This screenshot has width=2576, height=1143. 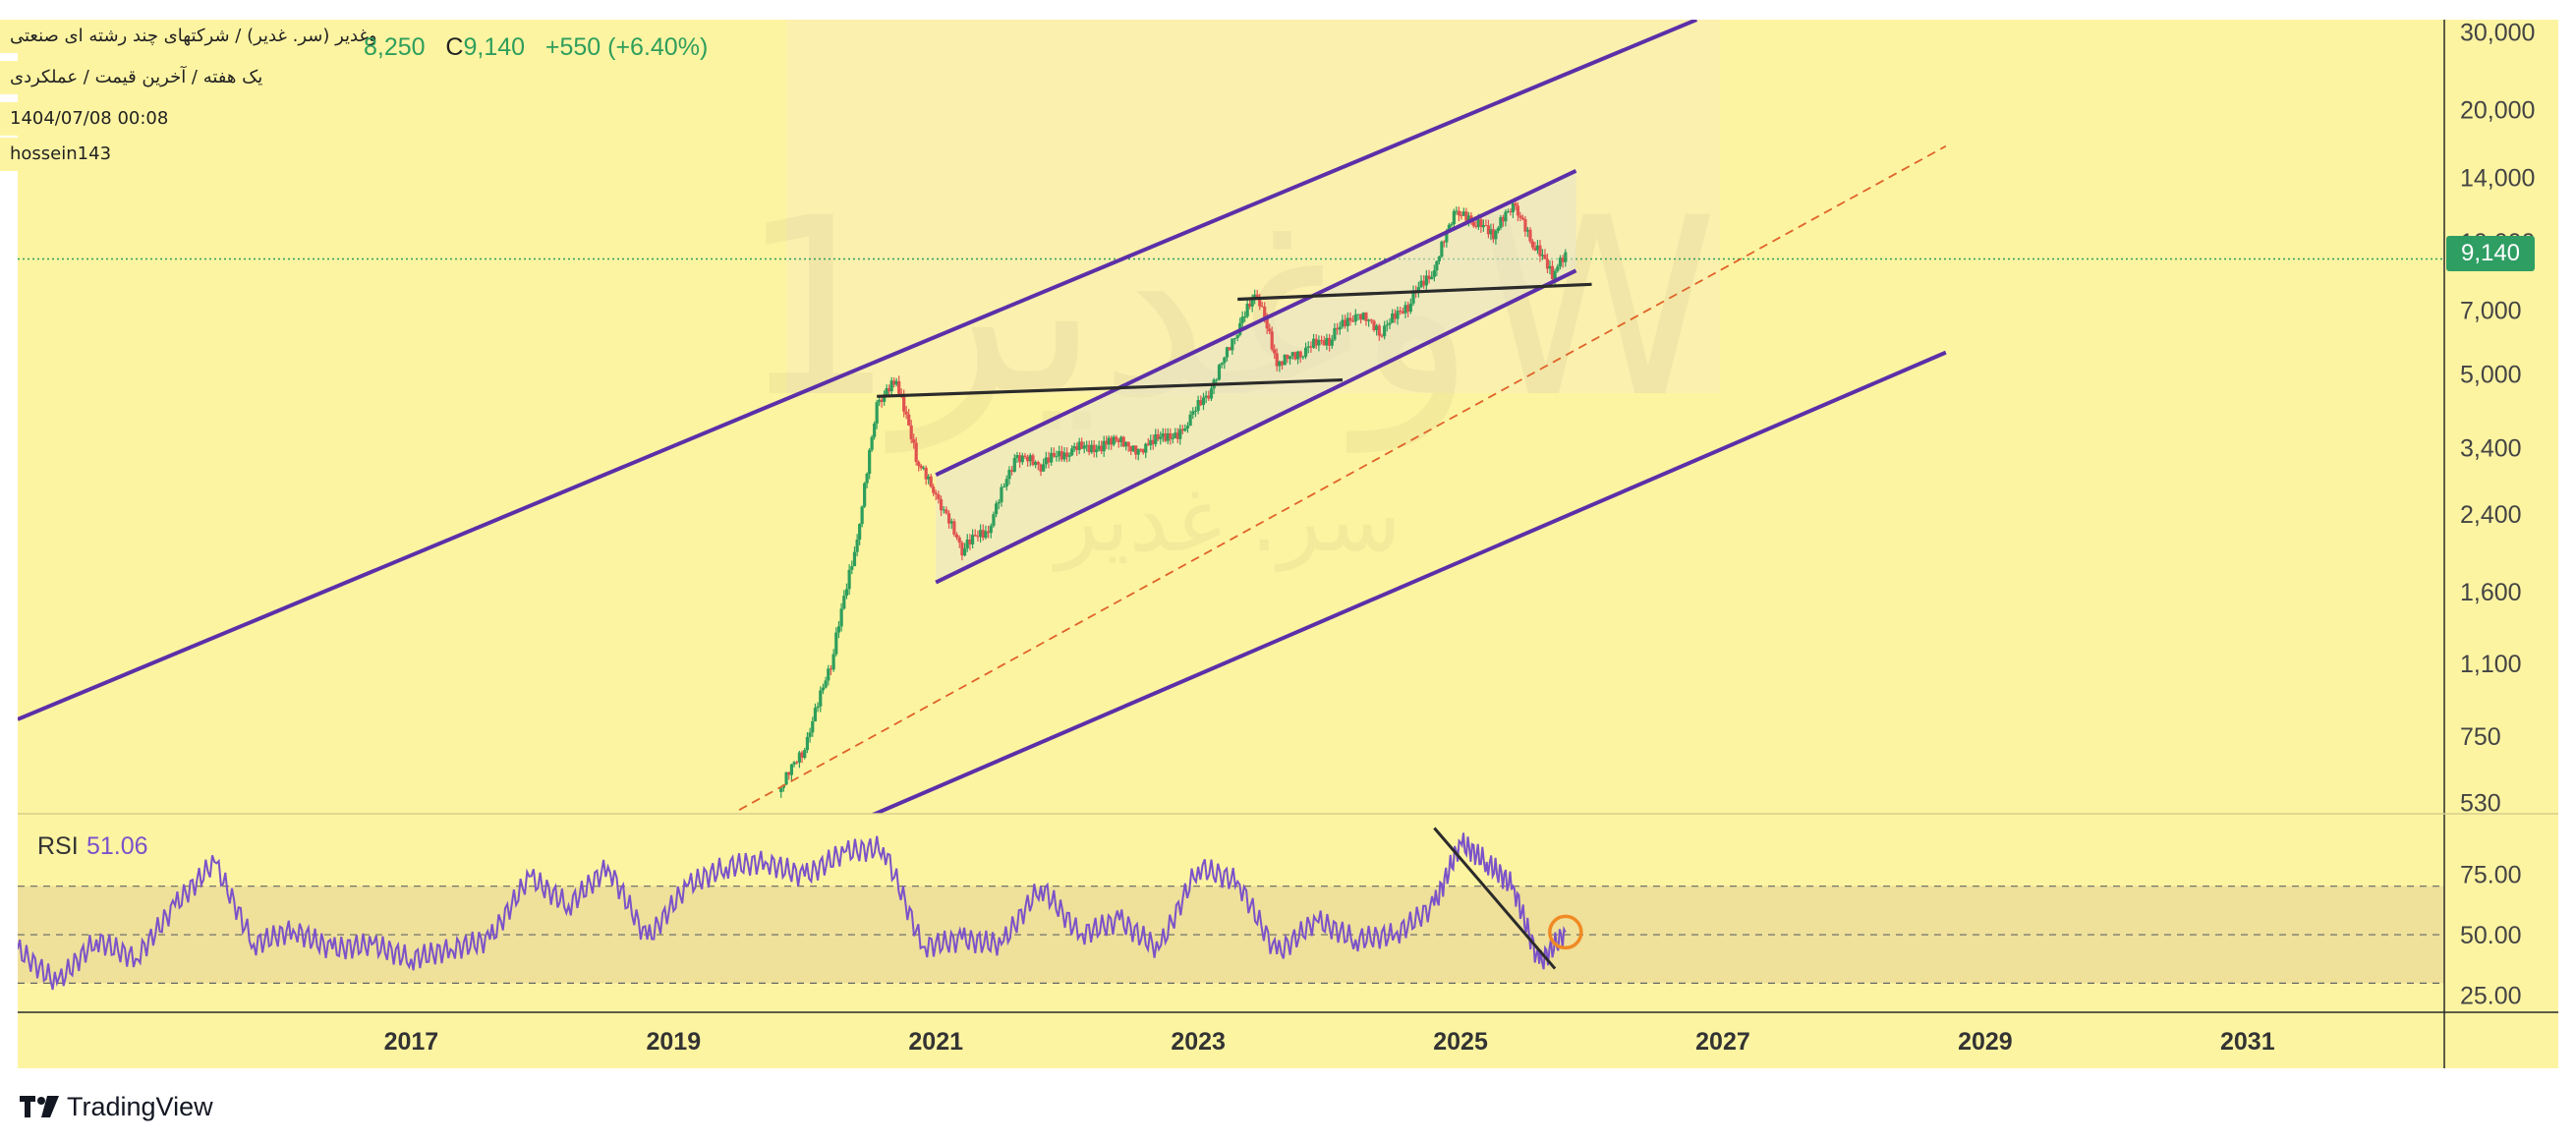 What do you see at coordinates (1231, 909) in the screenshot?
I see `rsi-pane` at bounding box center [1231, 909].